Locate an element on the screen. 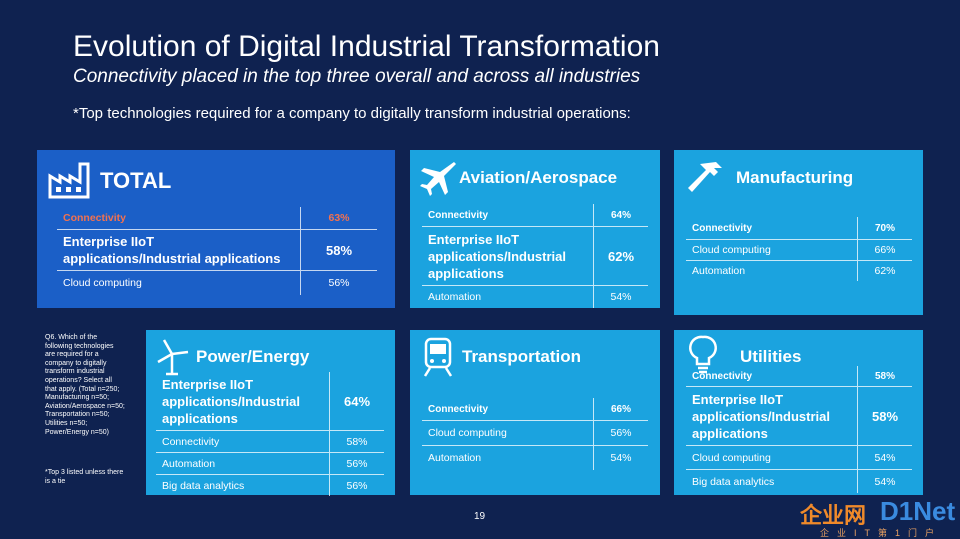 Image resolution: width=960 pixels, height=539 pixels. turbine-icon is located at coordinates (173, 357).